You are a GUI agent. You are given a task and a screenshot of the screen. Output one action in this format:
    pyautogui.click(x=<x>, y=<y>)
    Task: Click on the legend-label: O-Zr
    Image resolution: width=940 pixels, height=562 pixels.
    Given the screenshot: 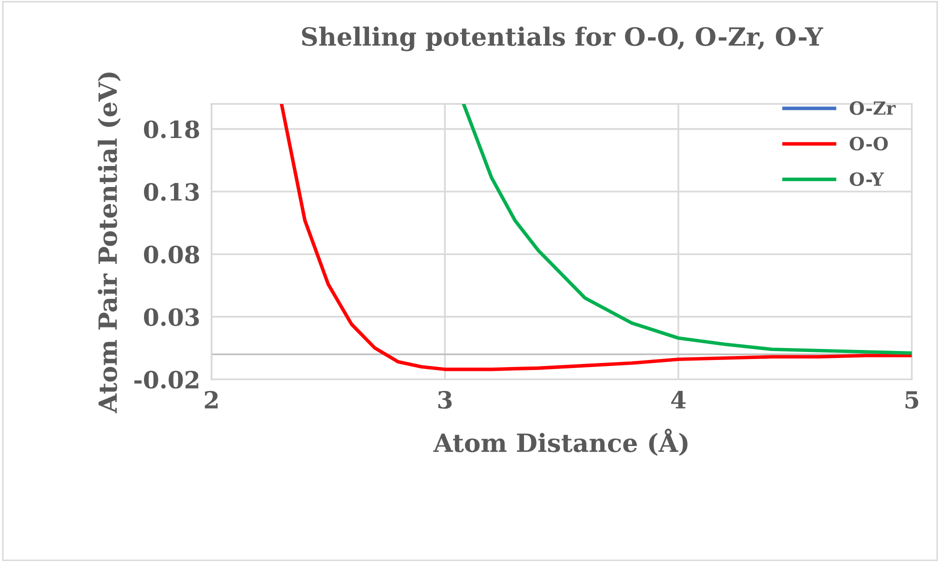 What is the action you would take?
    pyautogui.click(x=873, y=108)
    